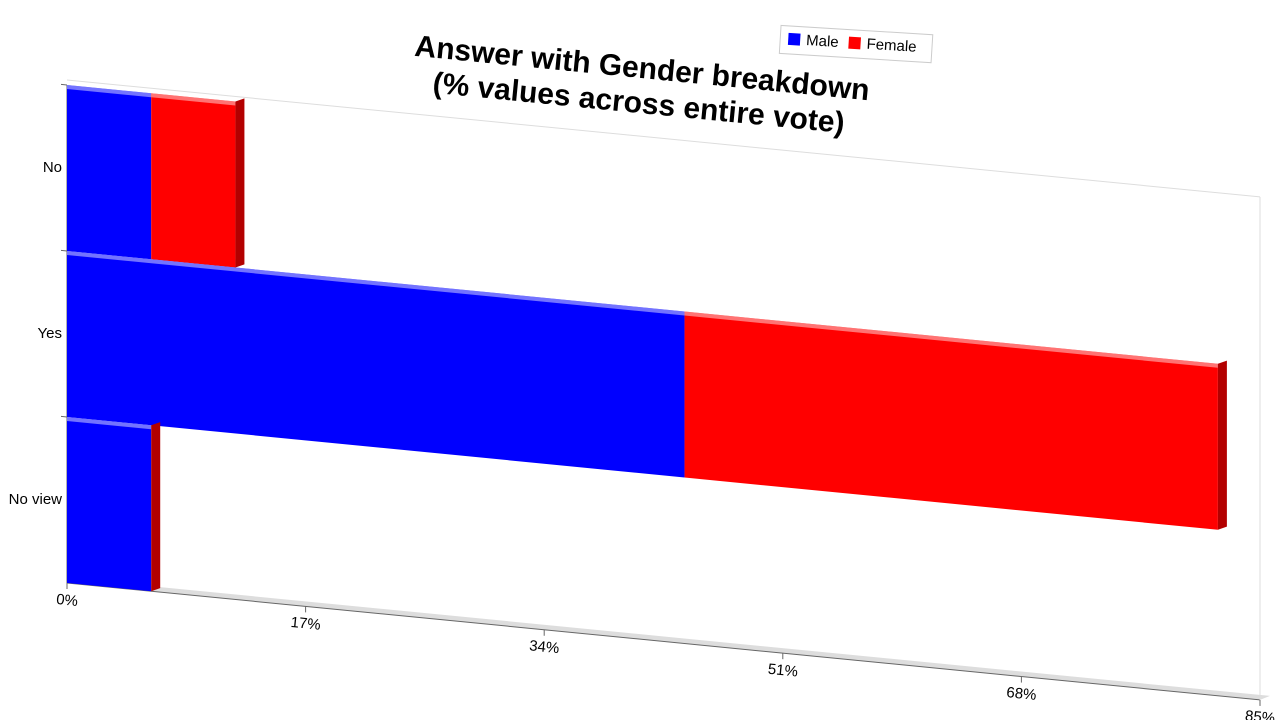  I want to click on x-tick-label: 85%, so click(1260, 713).